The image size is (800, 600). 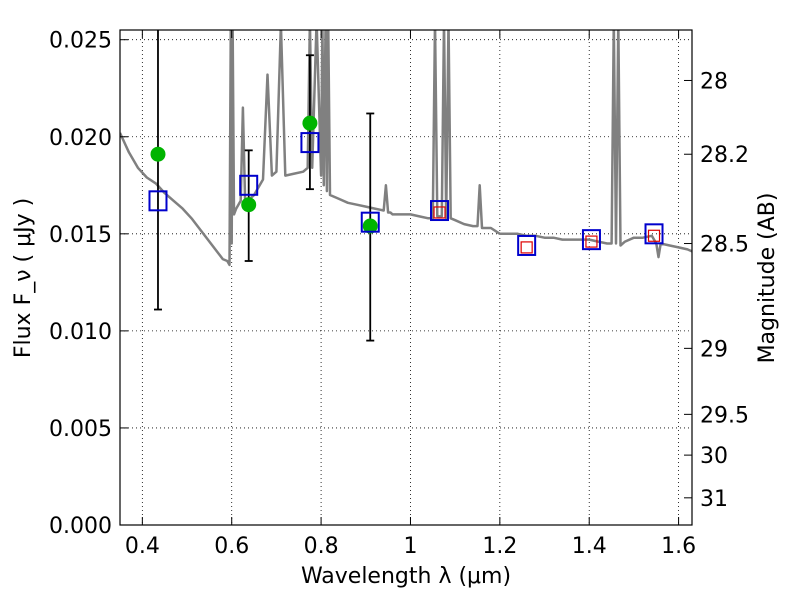 What do you see at coordinates (724, 245) in the screenshot?
I see `right-tick-label: 28.5` at bounding box center [724, 245].